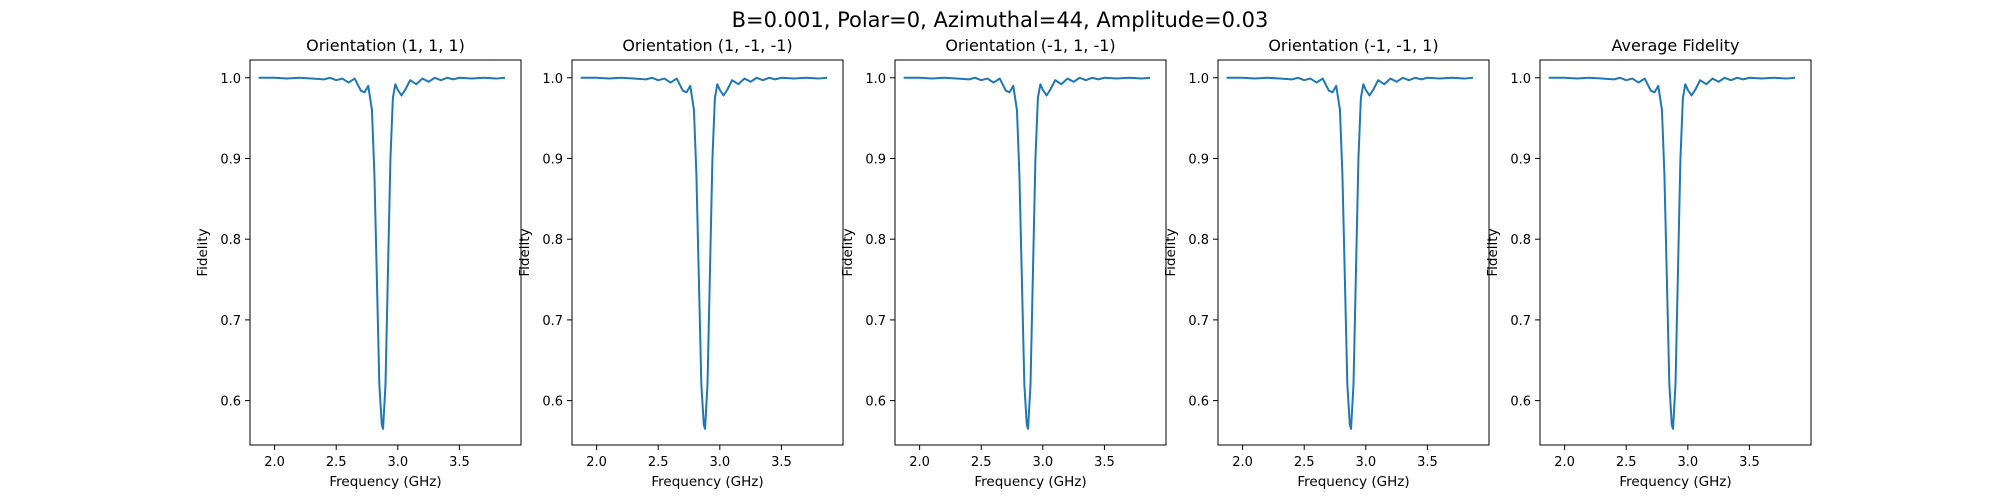 This screenshot has height=500, width=2000. What do you see at coordinates (385, 45) in the screenshot?
I see `subplot-title: Orientation (1, 1, 1)` at bounding box center [385, 45].